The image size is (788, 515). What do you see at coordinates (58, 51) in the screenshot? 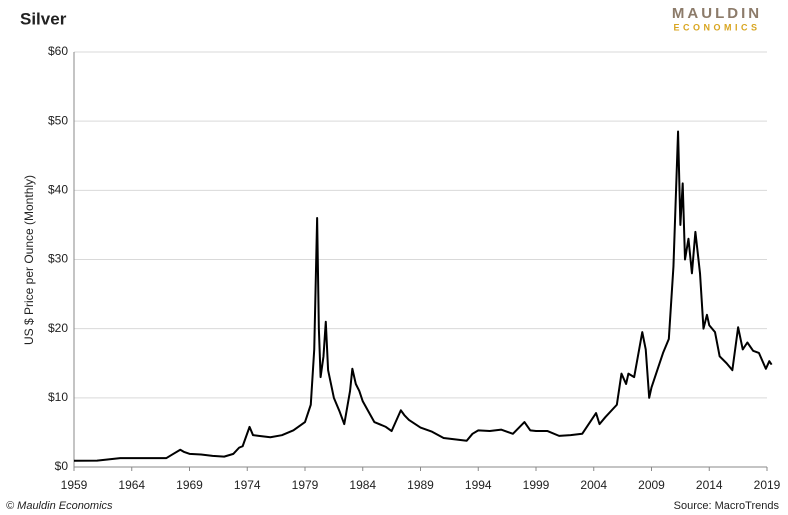
I see `y-tick-label: $60` at bounding box center [58, 51].